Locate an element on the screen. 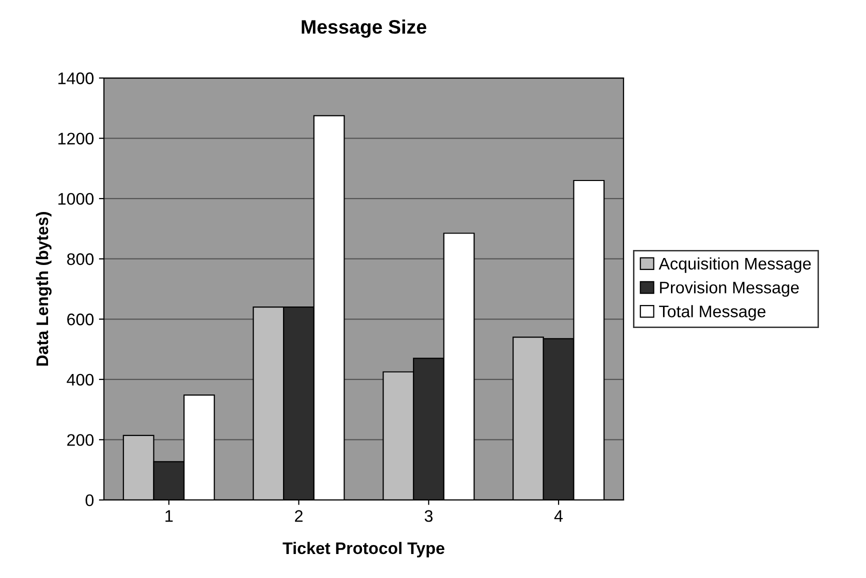  y-tick-label: 200 is located at coordinates (80, 440).